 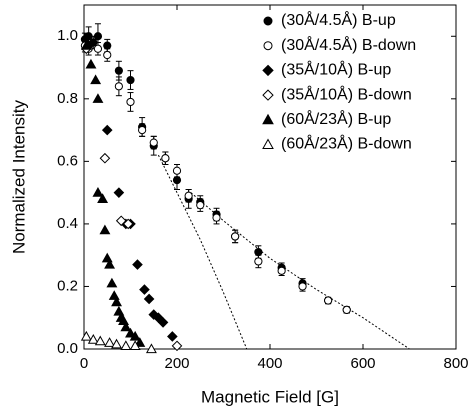 What do you see at coordinates (338, 19) in the screenshot?
I see `legend-label: (30Å/4.5Å) B-up` at bounding box center [338, 19].